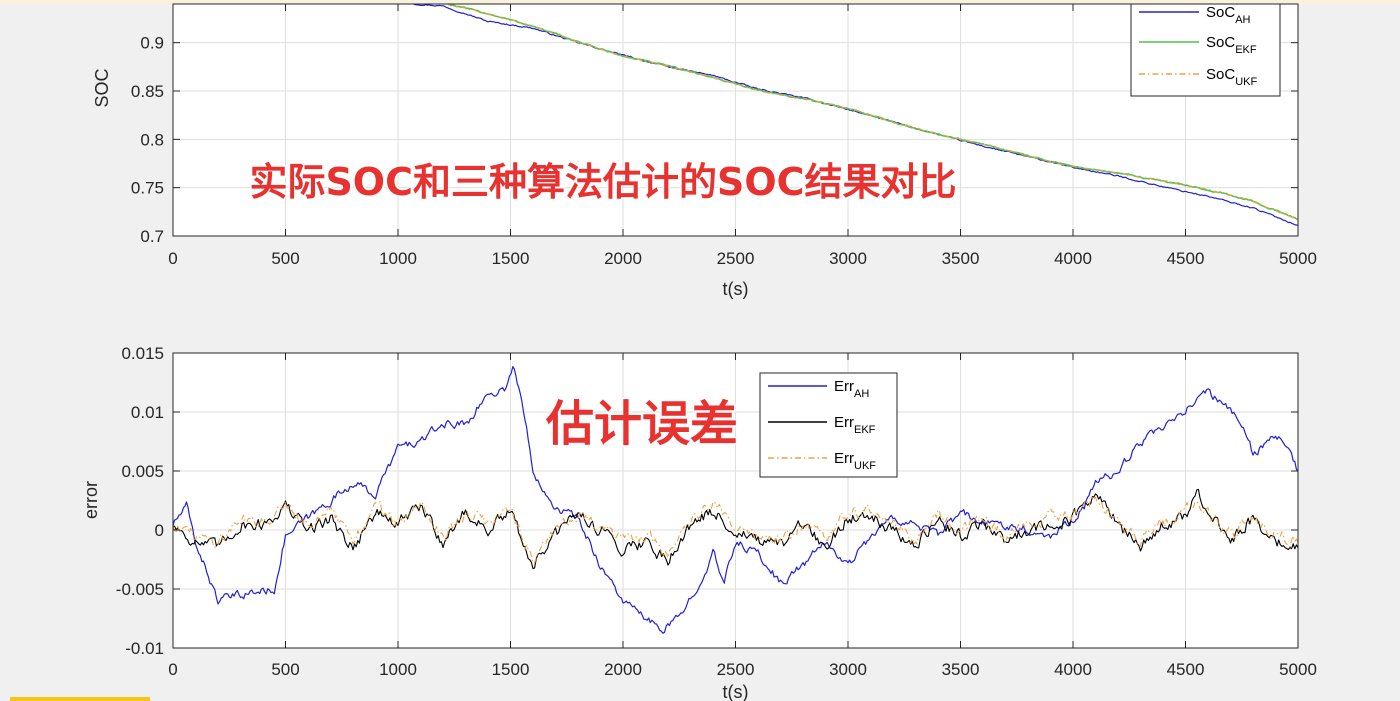 Image resolution: width=1400 pixels, height=701 pixels. Describe the element at coordinates (147, 91) in the screenshot. I see `y-tick-label: 0.85` at that location.